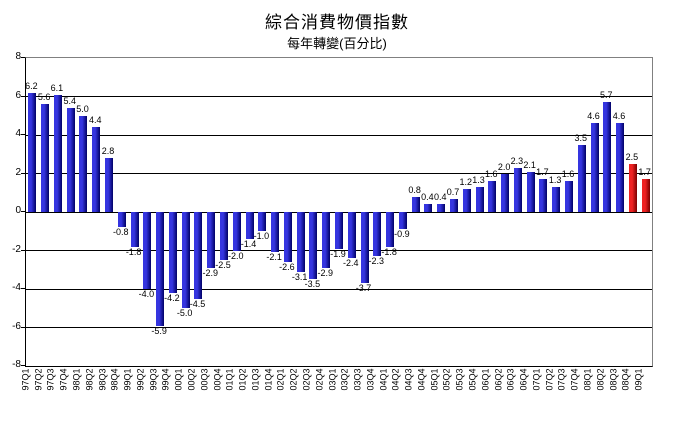 This screenshot has width=674, height=425. Describe the element at coordinates (134, 229) in the screenshot. I see `bar-99Q1` at that location.